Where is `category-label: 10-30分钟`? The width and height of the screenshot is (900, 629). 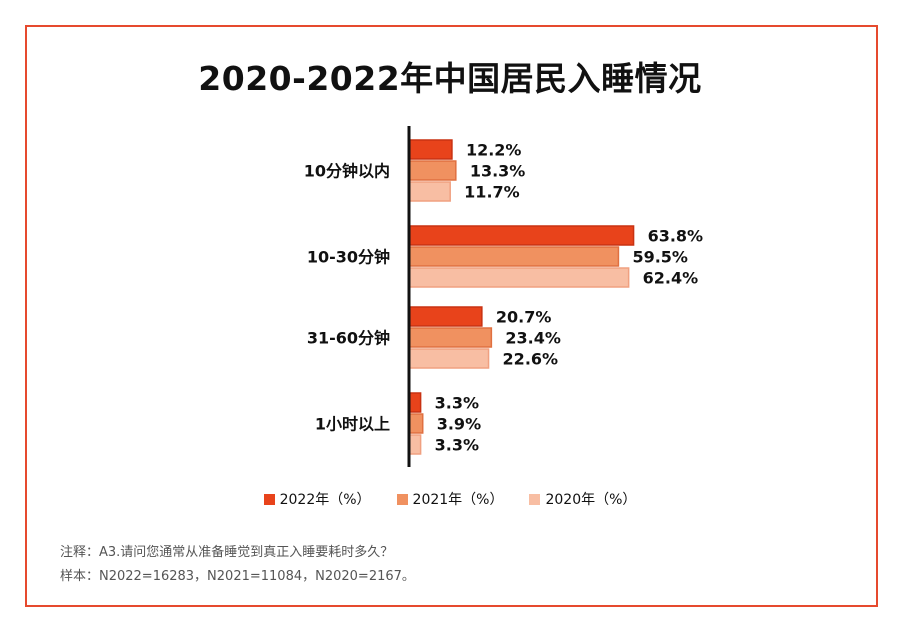 category-label: 10-30分钟 is located at coordinates (348, 257).